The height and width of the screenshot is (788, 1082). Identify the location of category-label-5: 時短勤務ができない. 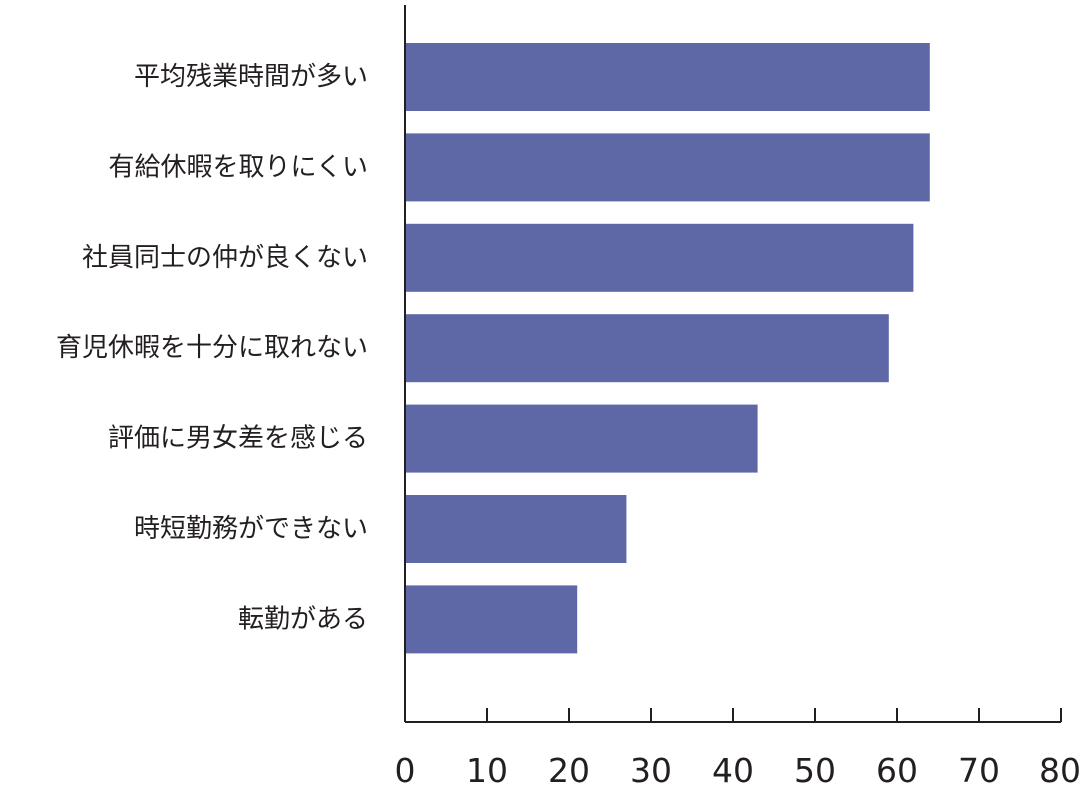
(251, 529).